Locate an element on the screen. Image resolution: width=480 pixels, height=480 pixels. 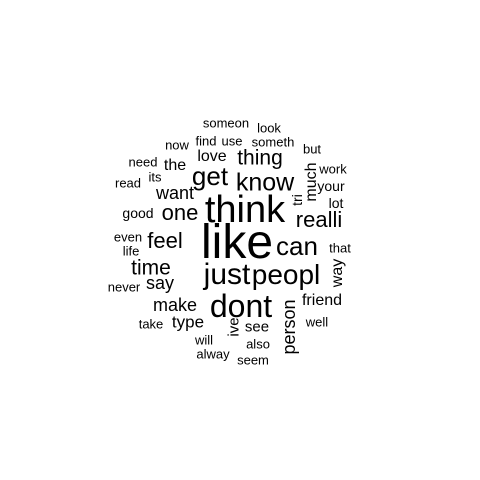
word: never is located at coordinates (124, 287).